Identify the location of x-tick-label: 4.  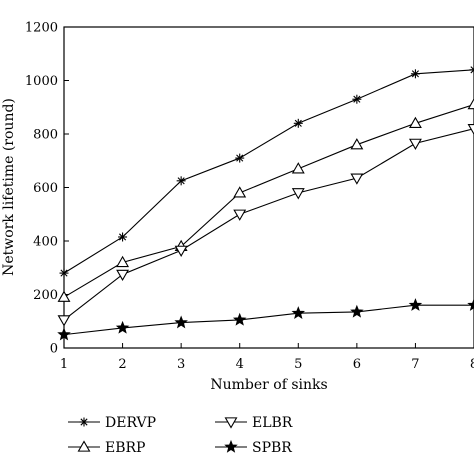
(240, 364).